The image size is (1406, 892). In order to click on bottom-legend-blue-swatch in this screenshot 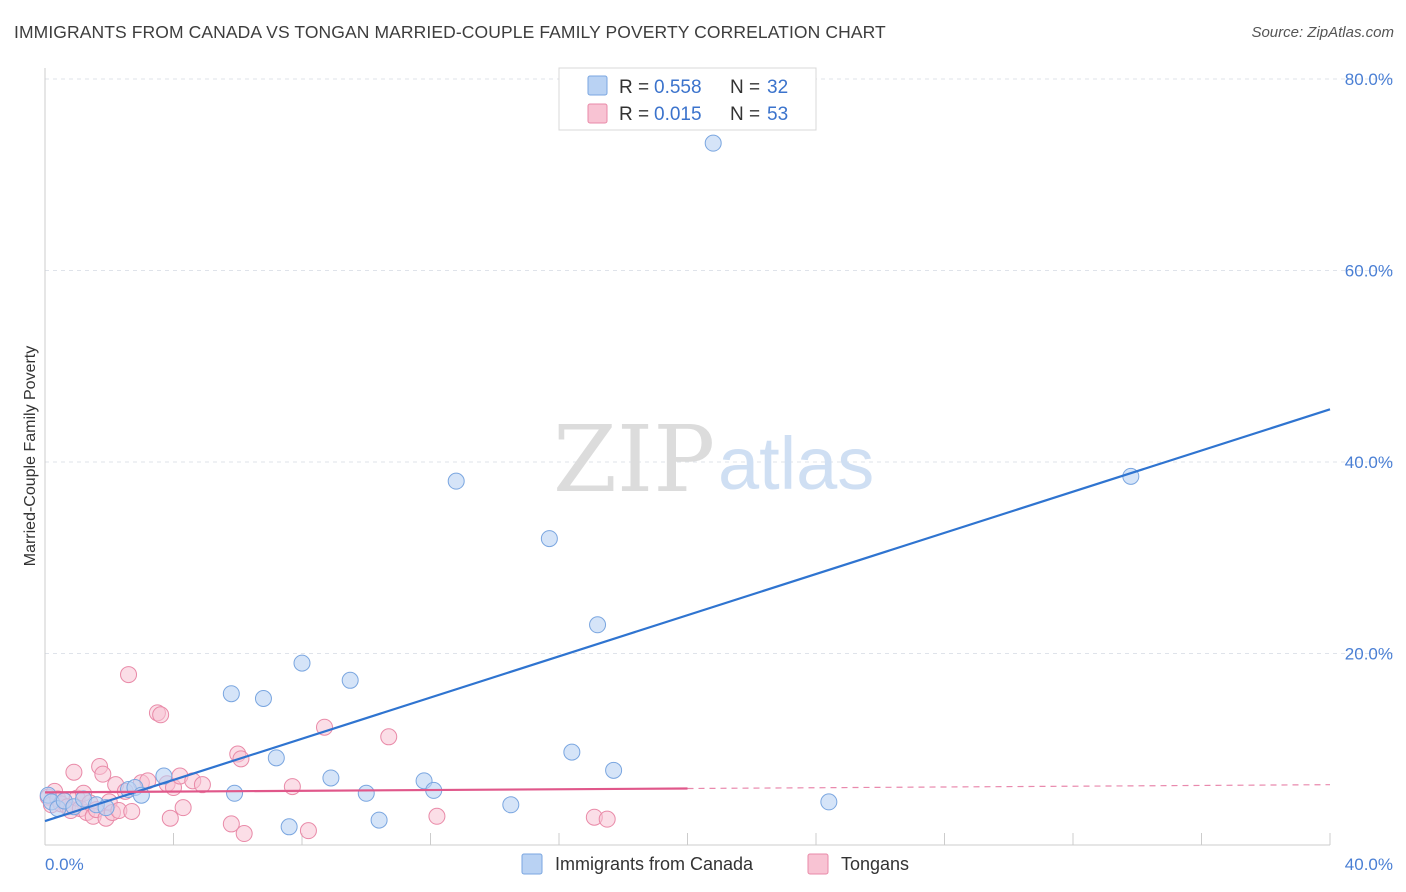, I will do `click(532, 864)`.